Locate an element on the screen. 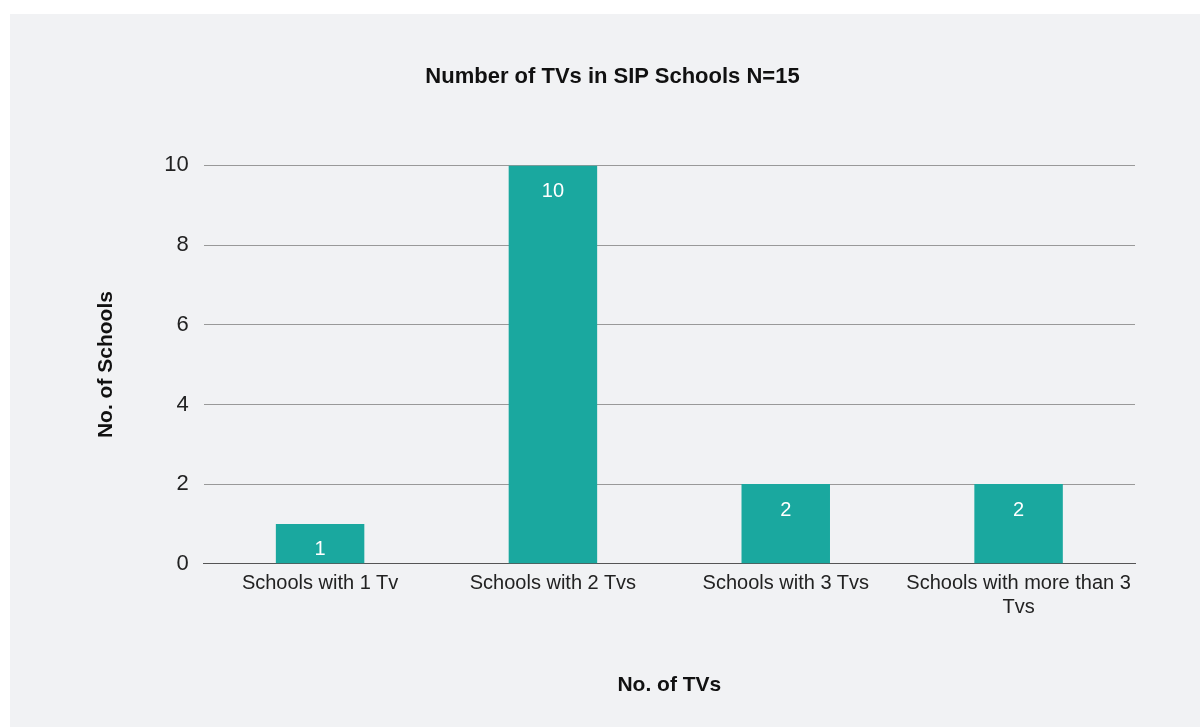 The width and height of the screenshot is (1200, 727). y-tick-label: 4 is located at coordinates (182, 403).